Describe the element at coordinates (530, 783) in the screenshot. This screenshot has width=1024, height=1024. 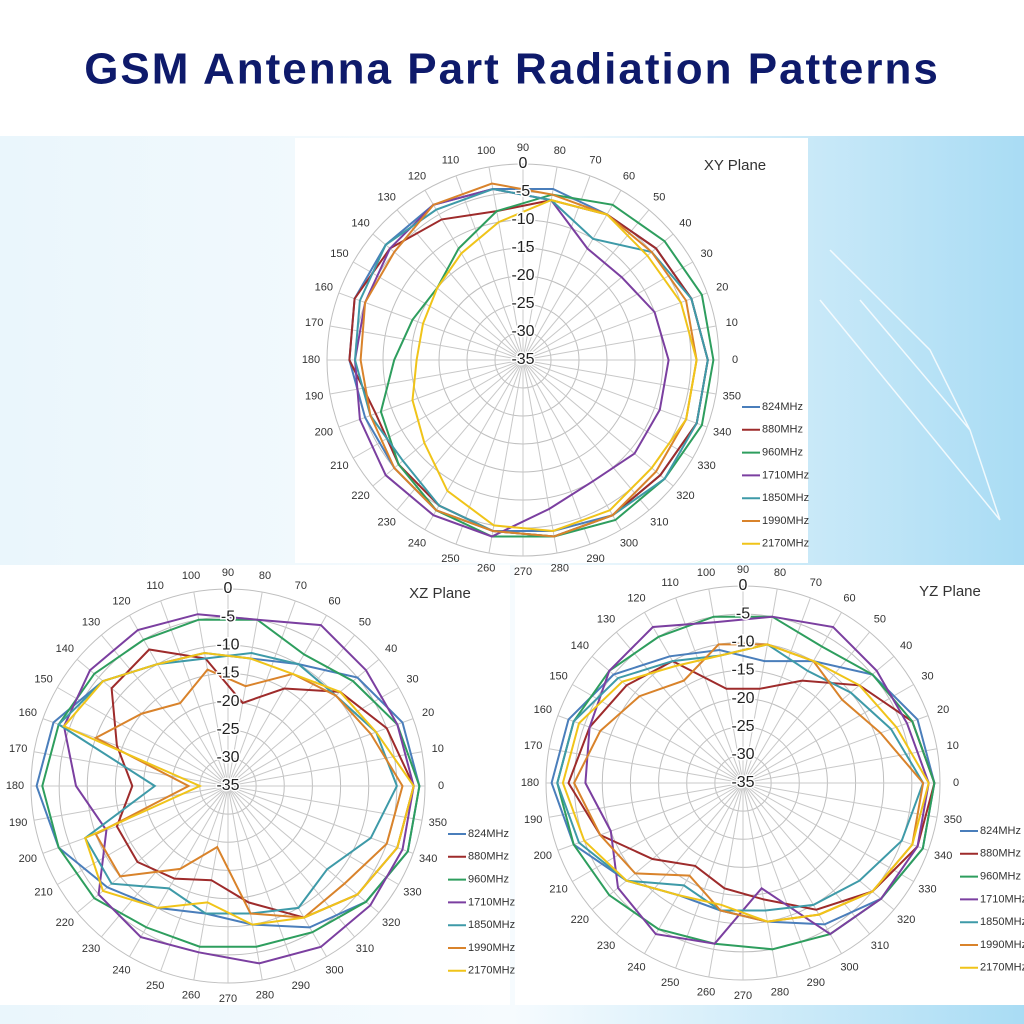
I see `theta-tick-label: 180` at that location.